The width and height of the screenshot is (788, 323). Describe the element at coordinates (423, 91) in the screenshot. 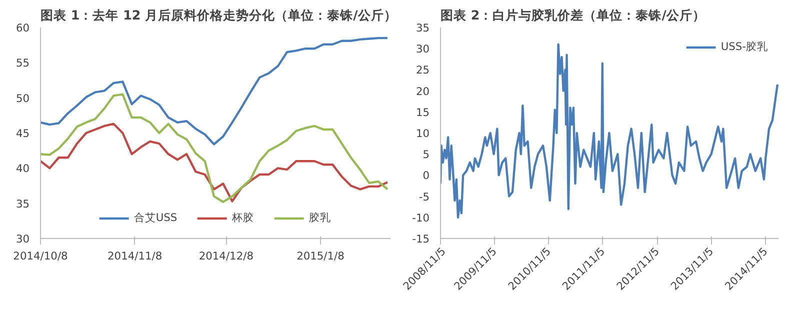

I see `y-tick-label: 20` at that location.